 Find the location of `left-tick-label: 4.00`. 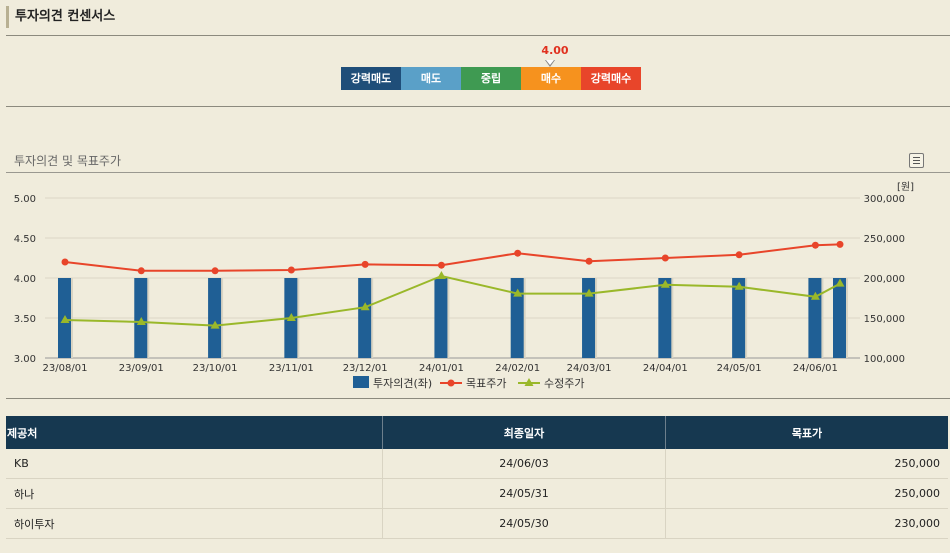

left-tick-label: 4.00 is located at coordinates (25, 279).